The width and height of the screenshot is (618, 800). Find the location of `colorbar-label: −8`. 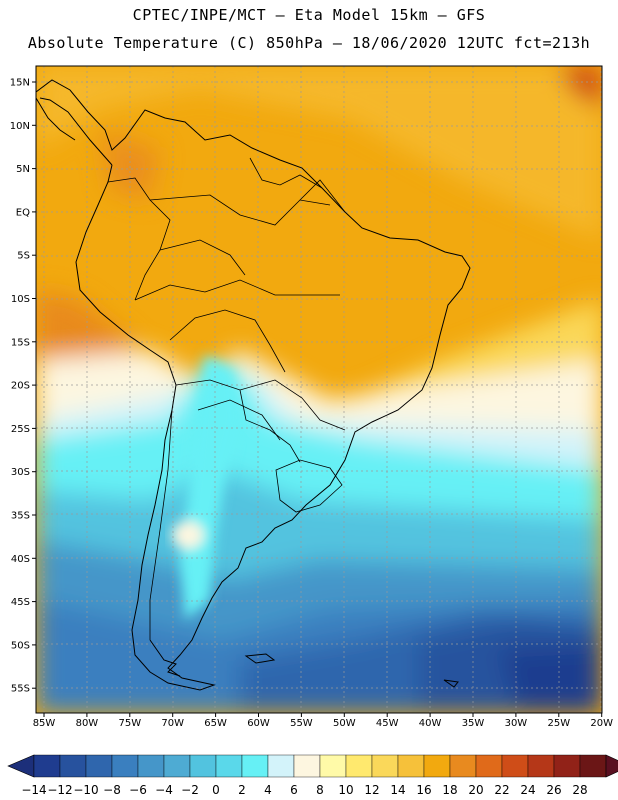

colorbar-label: −8 is located at coordinates (112, 790).